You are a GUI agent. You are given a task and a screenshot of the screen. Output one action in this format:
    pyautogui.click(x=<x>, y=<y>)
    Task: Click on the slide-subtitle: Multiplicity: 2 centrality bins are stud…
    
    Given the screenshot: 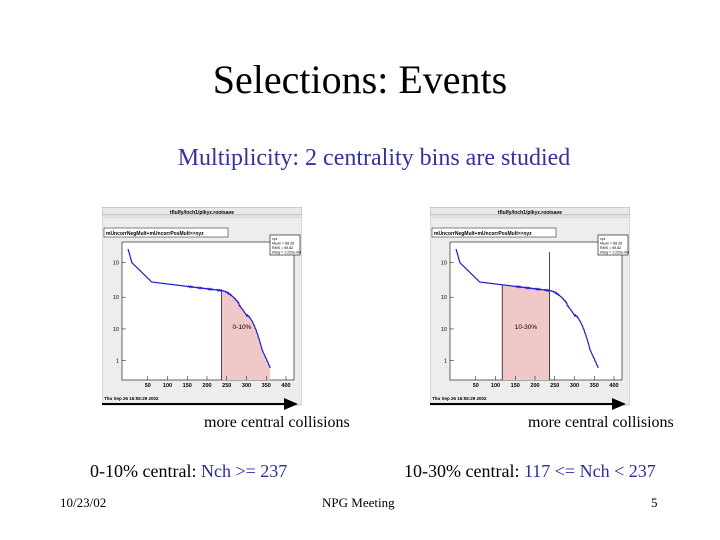 What is the action you would take?
    pyautogui.click(x=374, y=158)
    